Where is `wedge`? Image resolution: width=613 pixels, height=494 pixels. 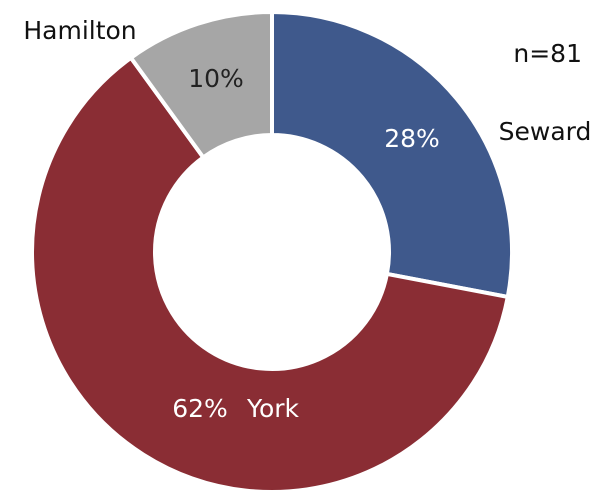
wedge is located at coordinates (201, 85).